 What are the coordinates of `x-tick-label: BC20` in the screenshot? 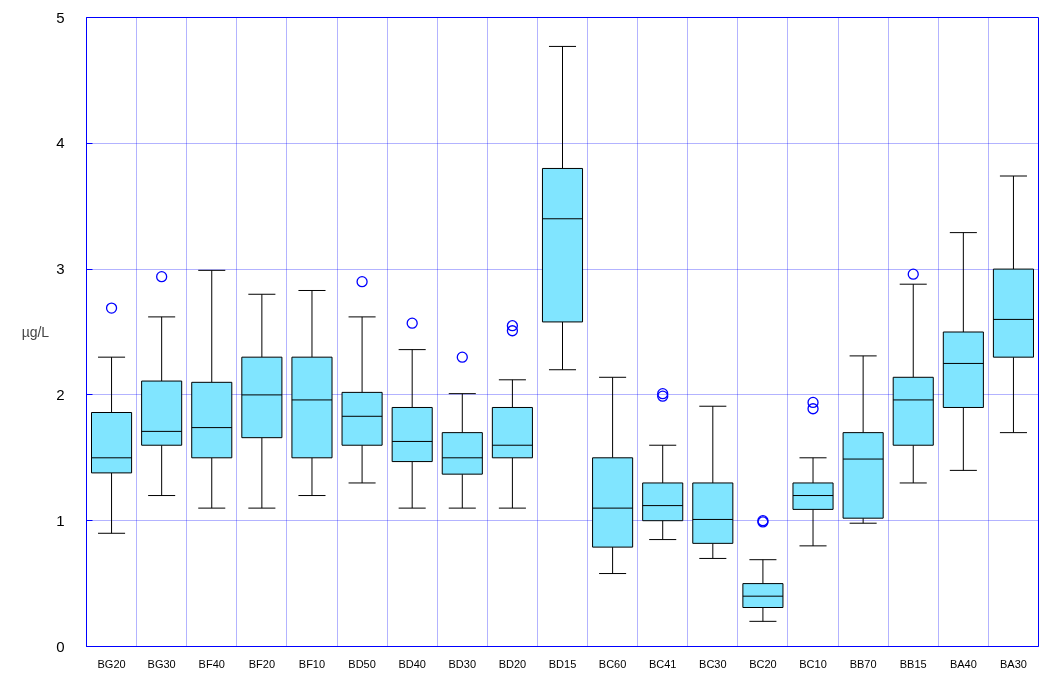 It's located at (763, 663).